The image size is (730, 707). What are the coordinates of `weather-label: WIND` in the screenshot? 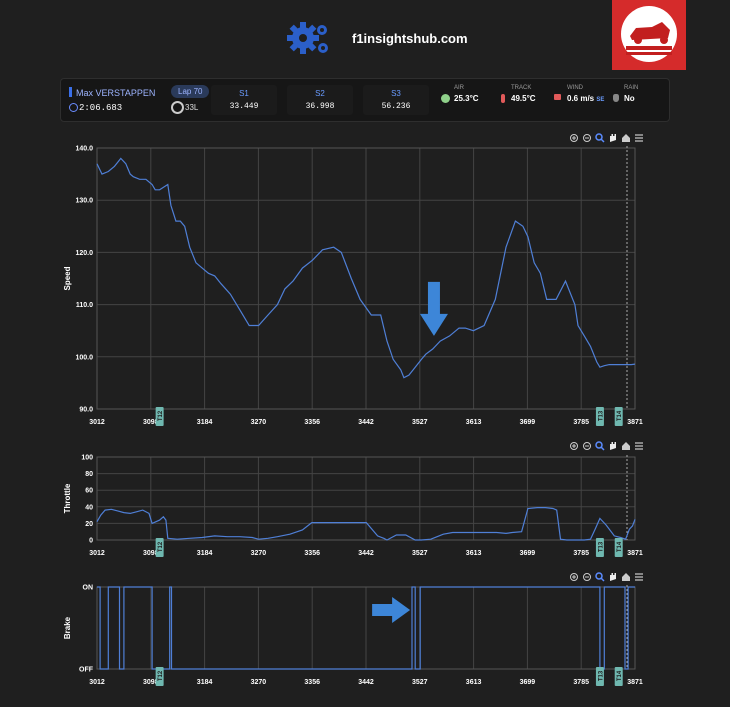 It's located at (575, 88).